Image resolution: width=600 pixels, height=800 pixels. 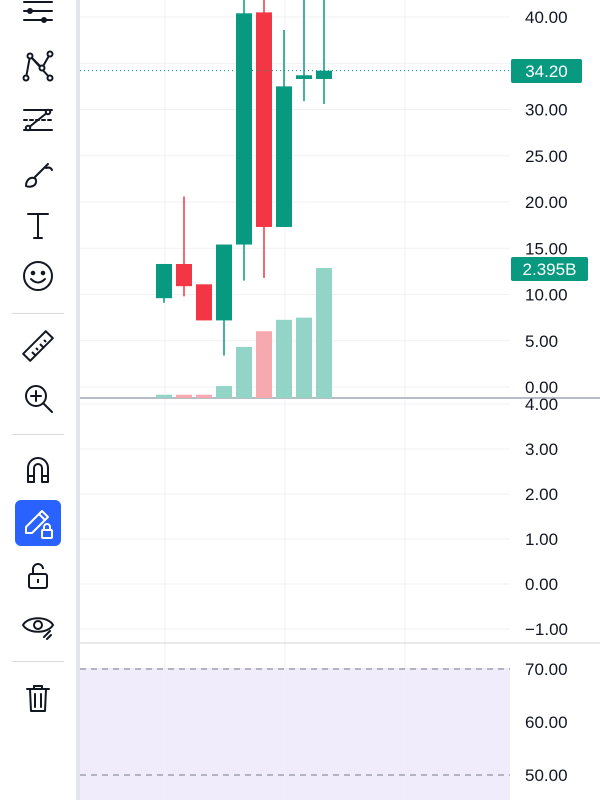 What do you see at coordinates (541, 494) in the screenshot?
I see `indicator-axis-tick: 2.00` at bounding box center [541, 494].